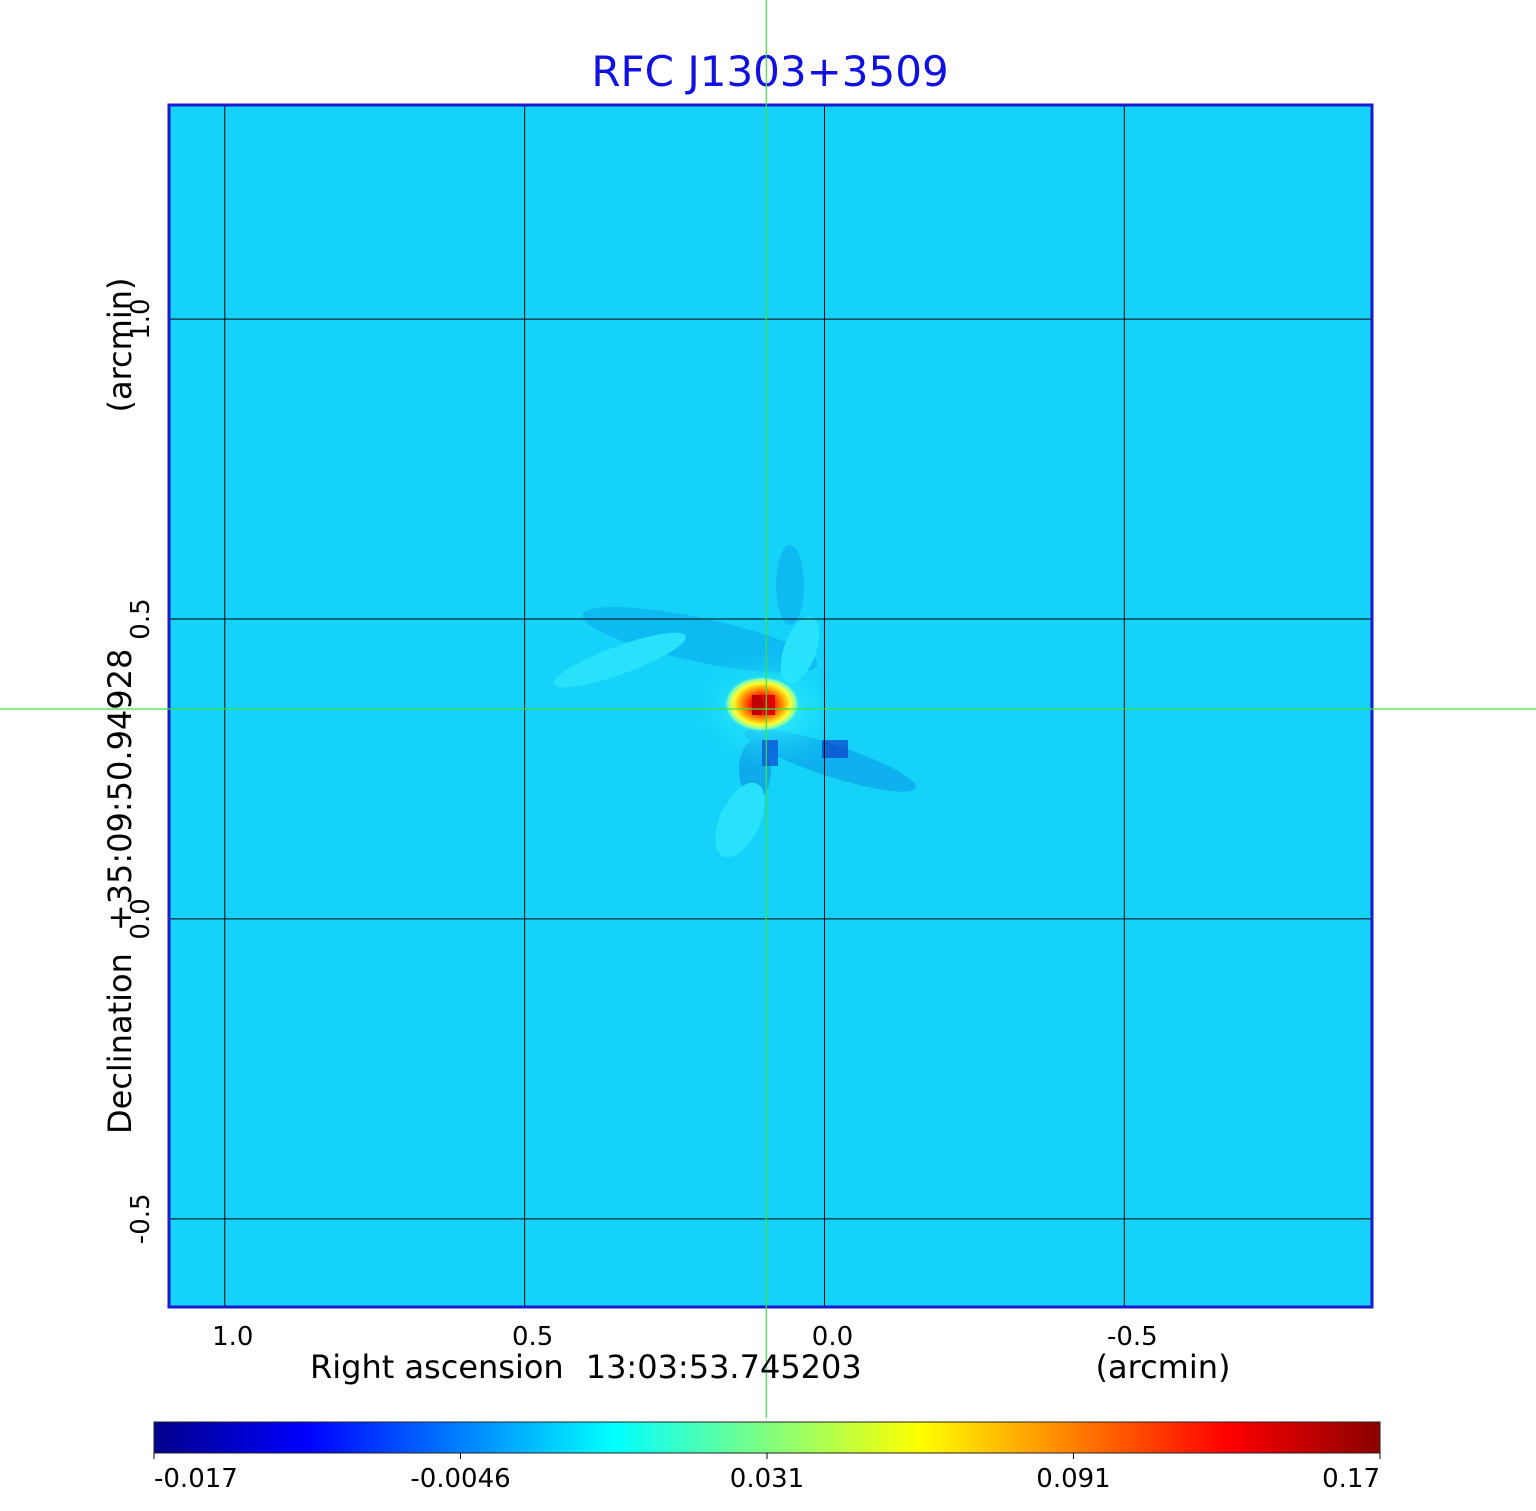  I want to click on x-tick-label: 1.0, so click(232, 1337).